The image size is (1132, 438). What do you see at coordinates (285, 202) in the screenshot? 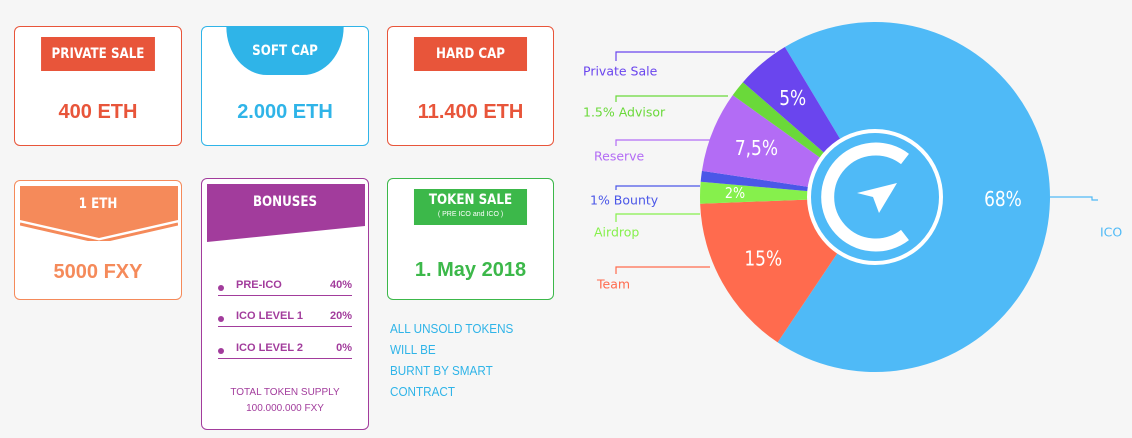
I see `bonuses-header: BONUSES` at bounding box center [285, 202].